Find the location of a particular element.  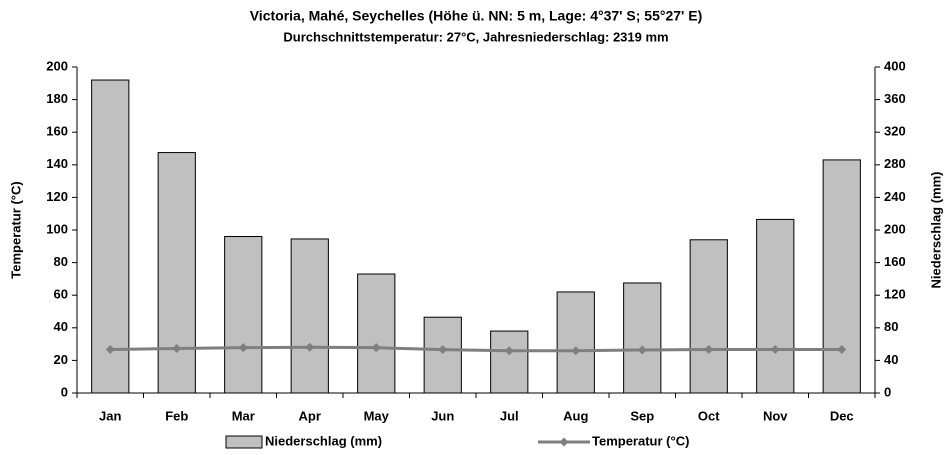

x-tick-label: Nov is located at coordinates (775, 415).